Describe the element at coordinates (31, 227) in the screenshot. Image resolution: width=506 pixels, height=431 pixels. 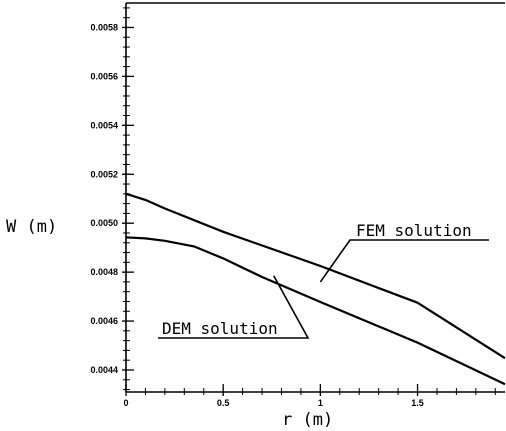
I see `y-axis-label: W (m)` at that location.